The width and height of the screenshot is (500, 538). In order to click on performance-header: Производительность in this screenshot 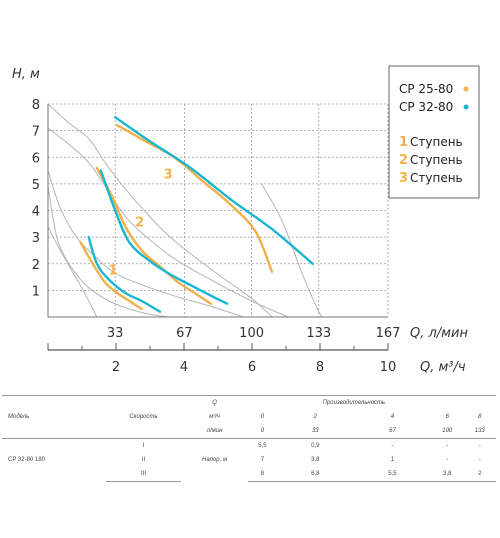, I will do `click(354, 402)`.